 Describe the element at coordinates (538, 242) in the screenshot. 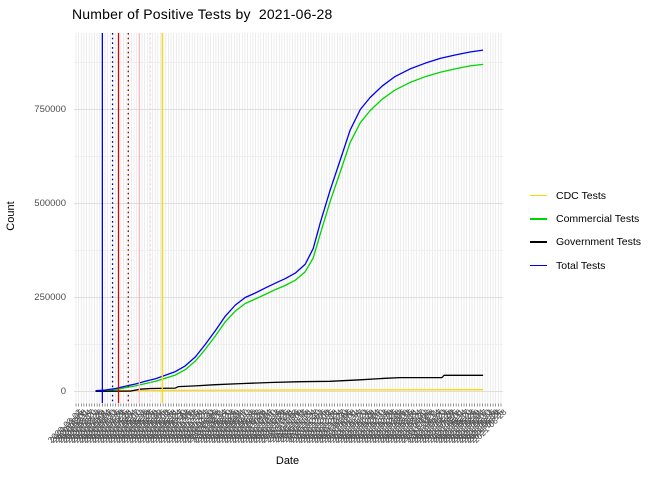

I see `legend-key-line-government` at that location.